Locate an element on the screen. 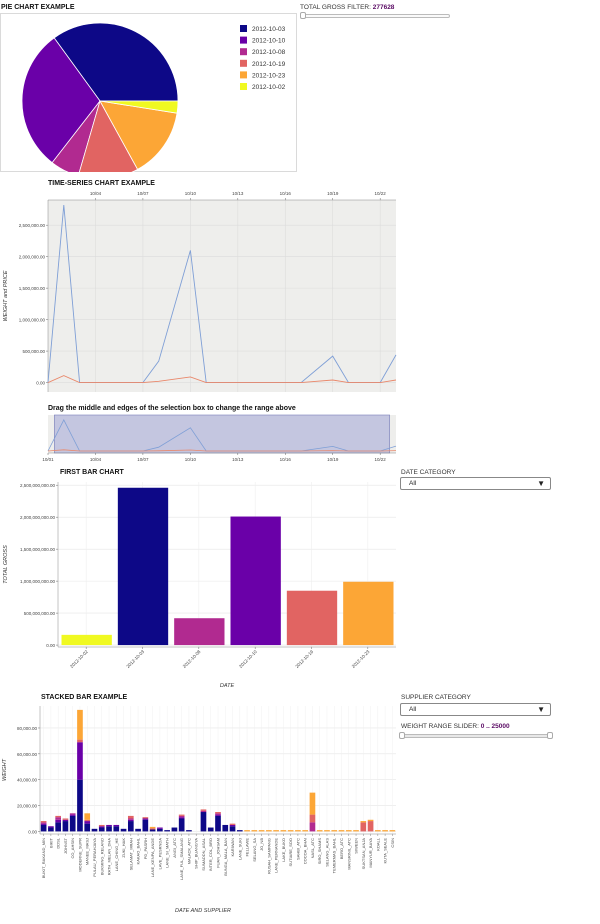 This screenshot has height=924, width=600. pie-chart-title: PIE CHART EXAMPLE is located at coordinates (38, 7).